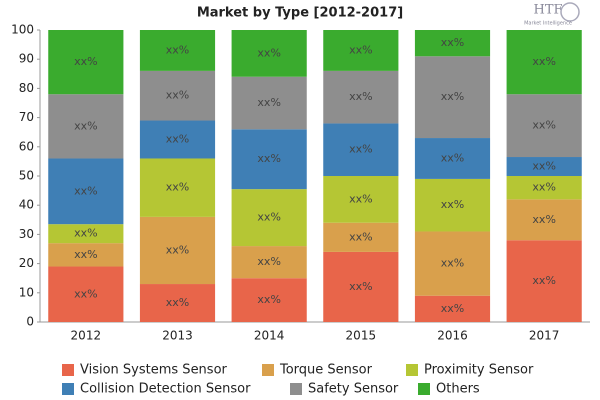  What do you see at coordinates (26, 59) in the screenshot?
I see `y-tick-label: 90` at bounding box center [26, 59].